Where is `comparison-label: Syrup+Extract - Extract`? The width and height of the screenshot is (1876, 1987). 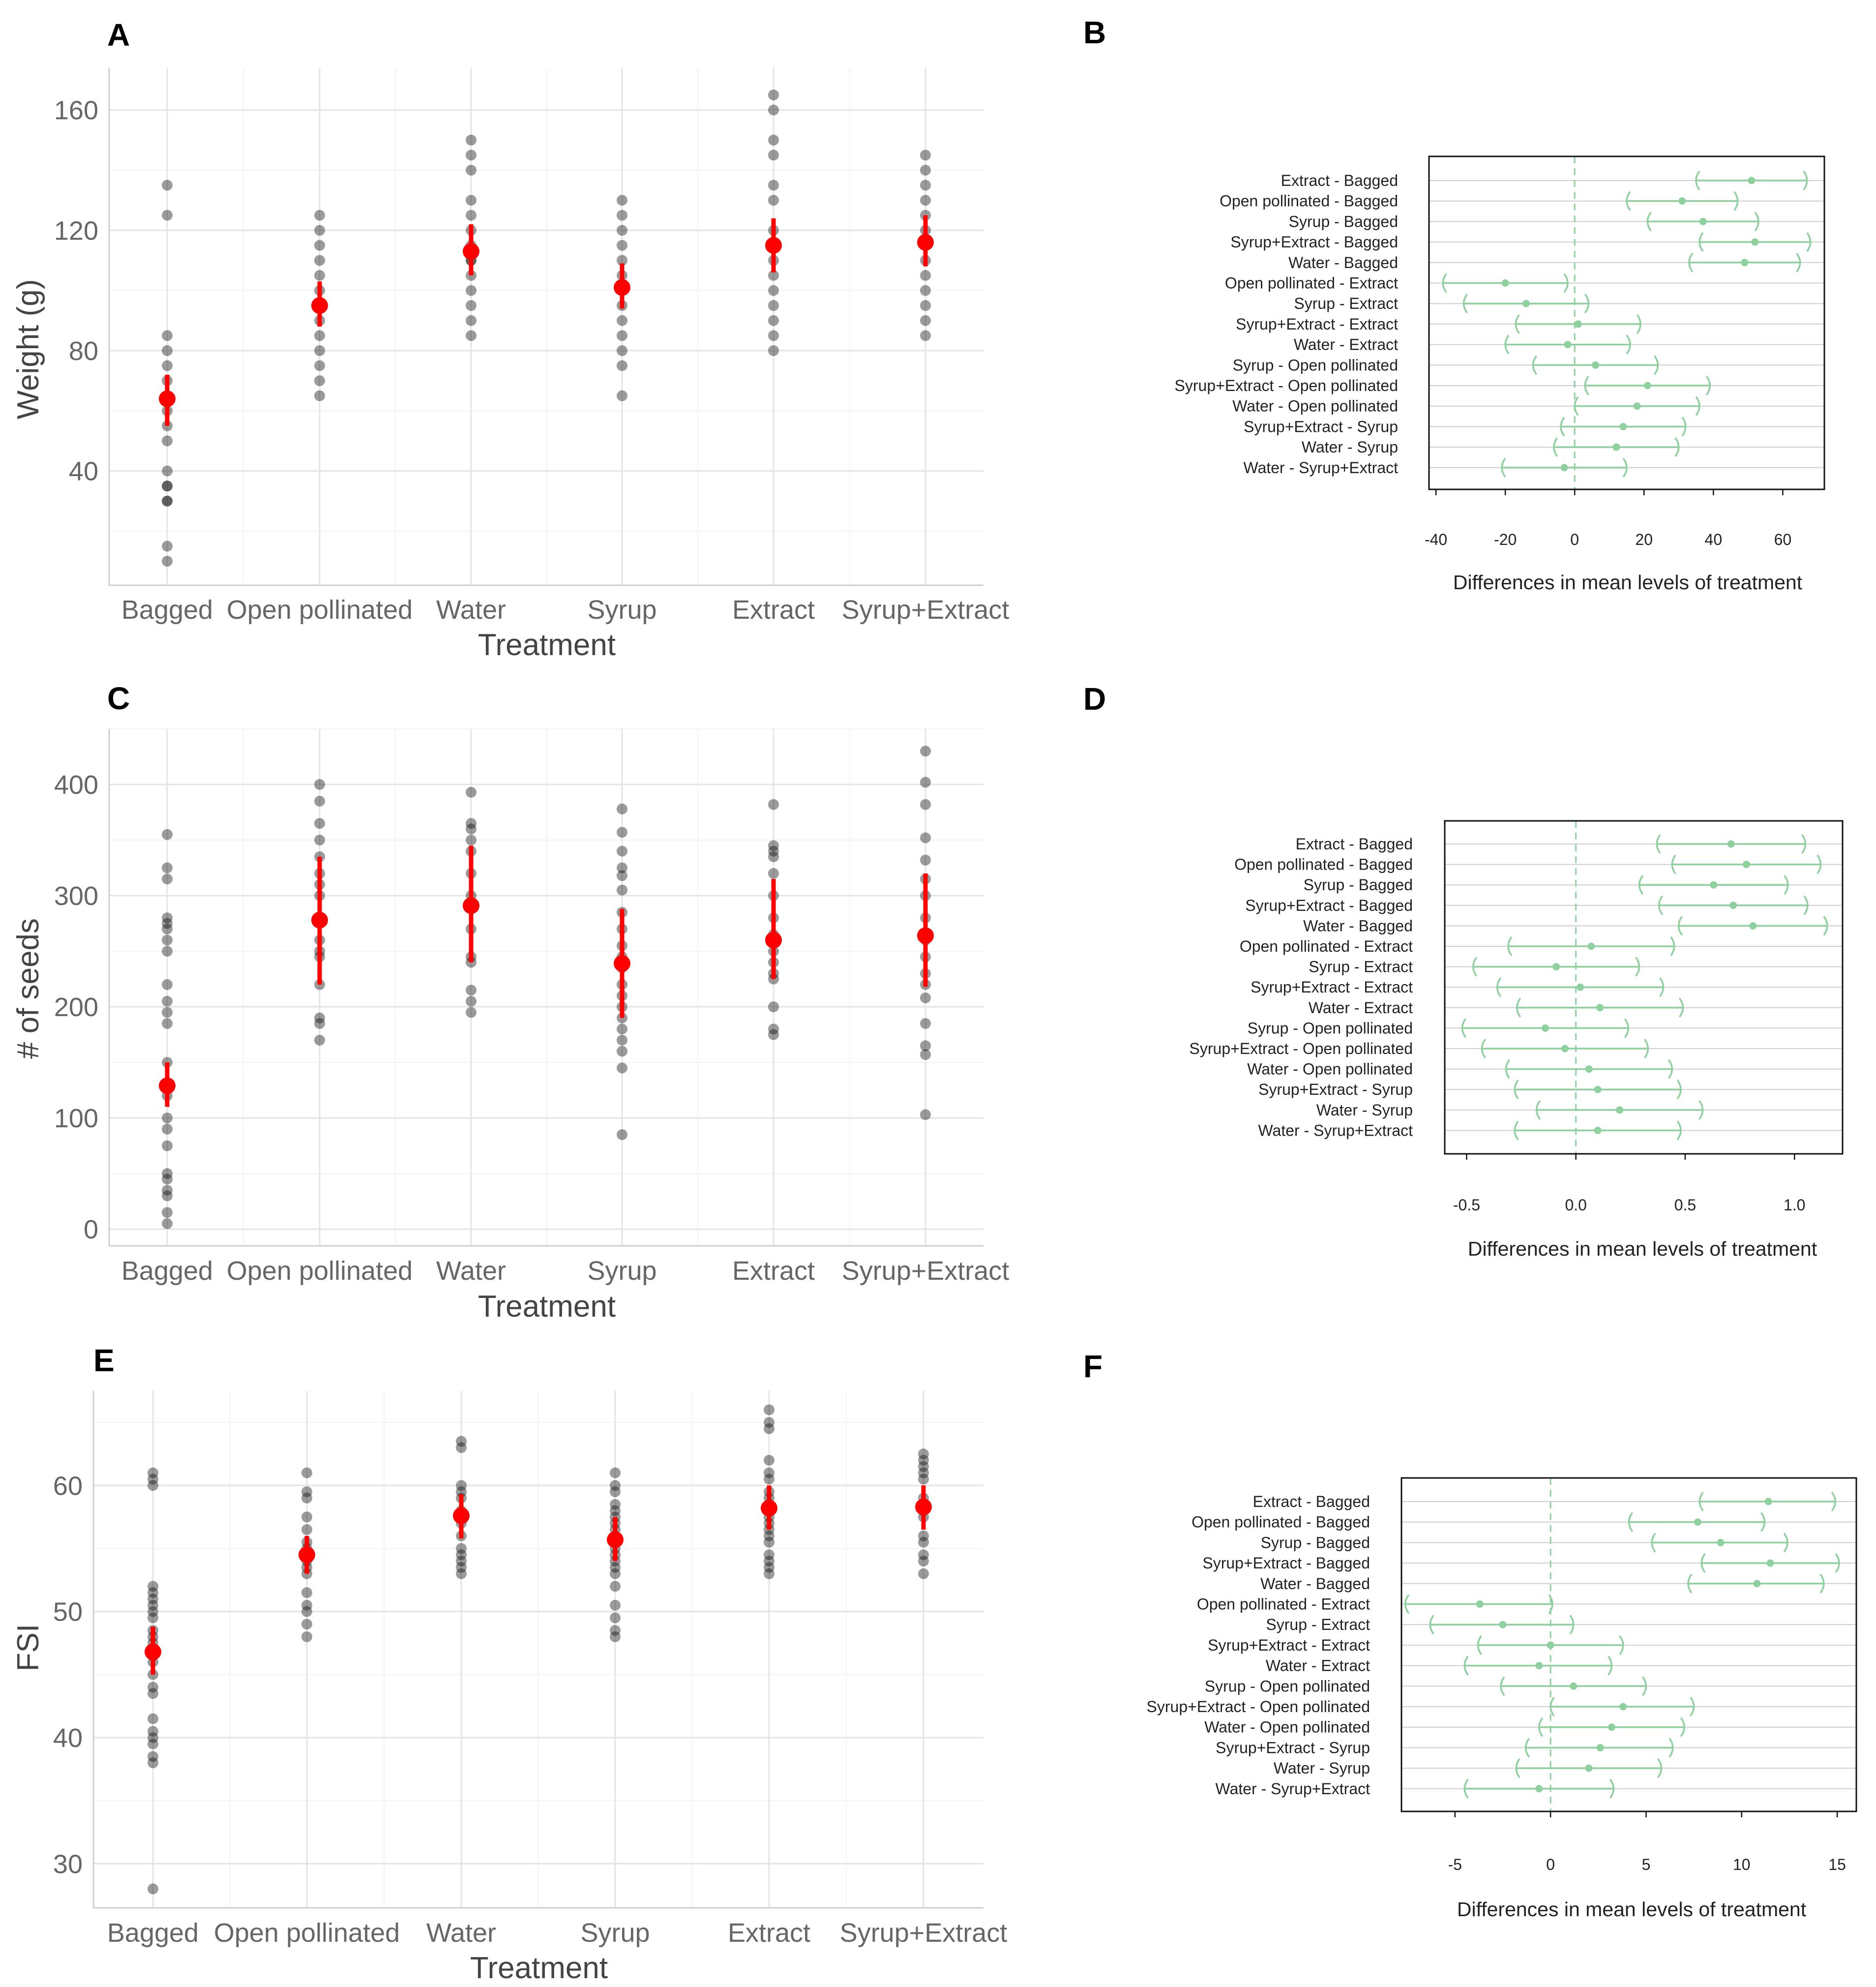
comparison-label: Syrup+Extract - Extract is located at coordinates (1289, 1645).